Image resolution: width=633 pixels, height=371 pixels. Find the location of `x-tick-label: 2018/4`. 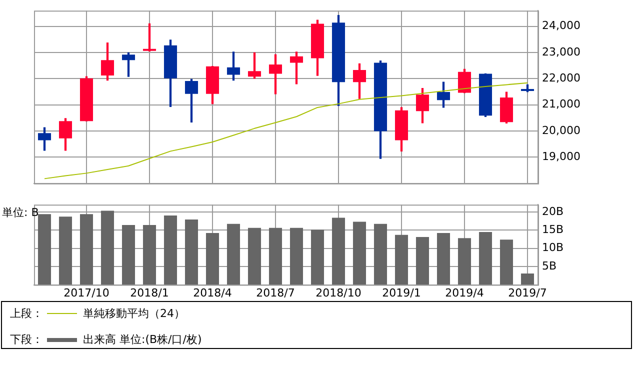

x-tick-label: 2018/4 is located at coordinates (212, 293).